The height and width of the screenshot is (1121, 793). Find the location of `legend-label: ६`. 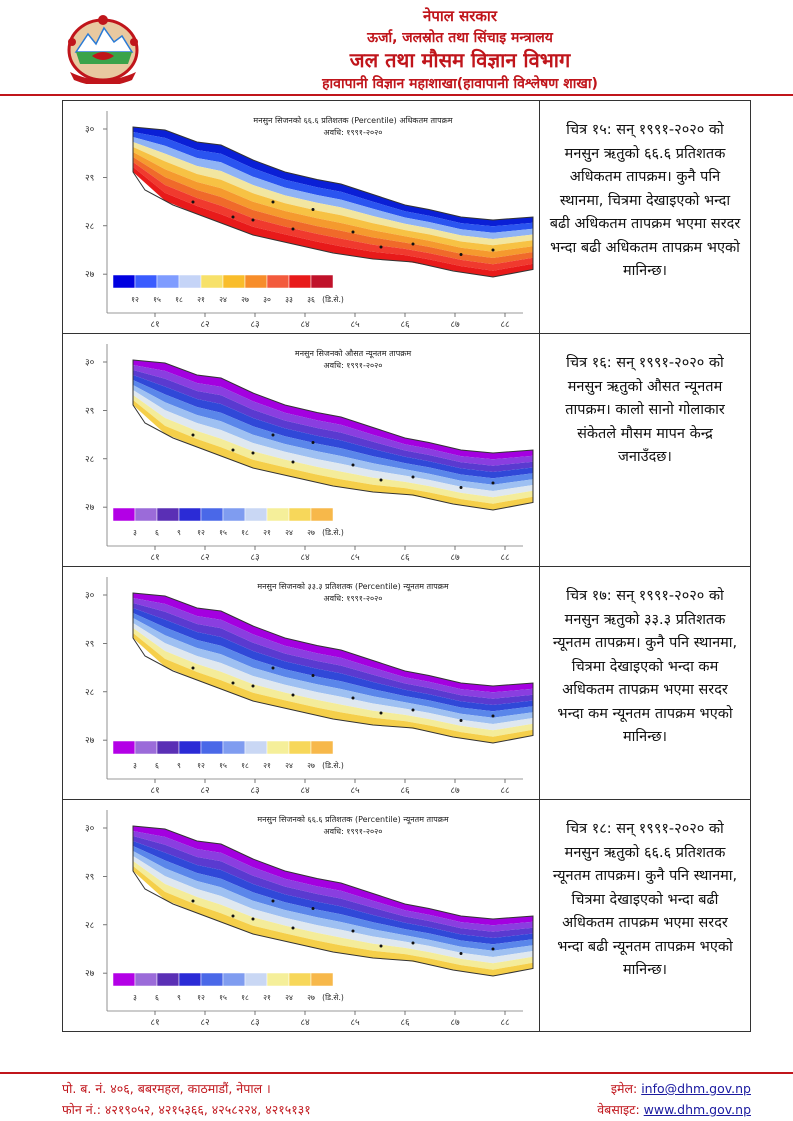

legend-label: ६ is located at coordinates (157, 997).